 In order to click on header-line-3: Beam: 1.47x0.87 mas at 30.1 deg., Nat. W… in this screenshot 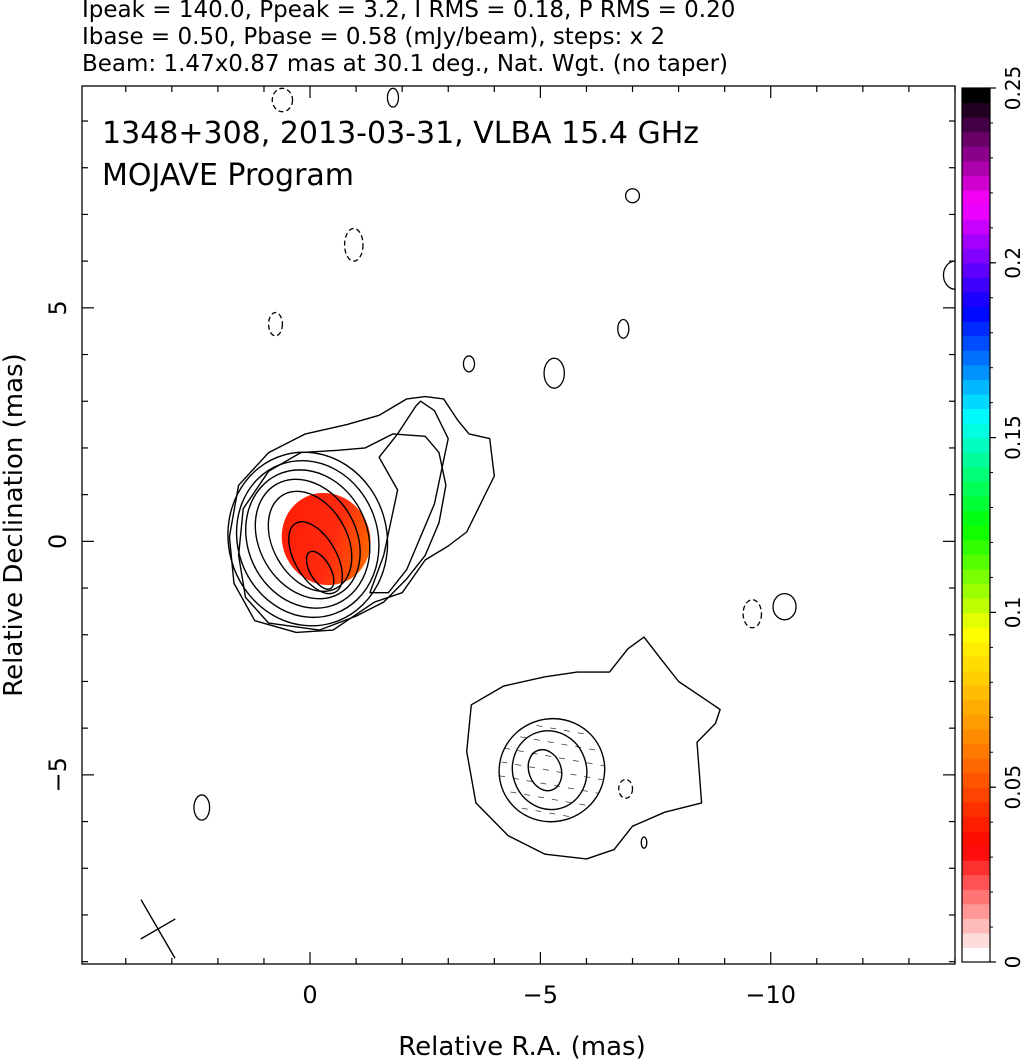, I will do `click(405, 64)`.